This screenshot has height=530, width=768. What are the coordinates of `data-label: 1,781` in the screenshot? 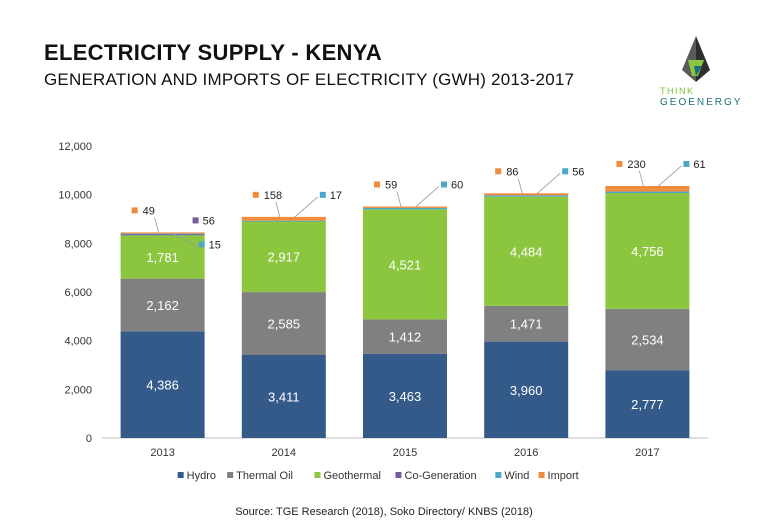 It's located at (162, 257).